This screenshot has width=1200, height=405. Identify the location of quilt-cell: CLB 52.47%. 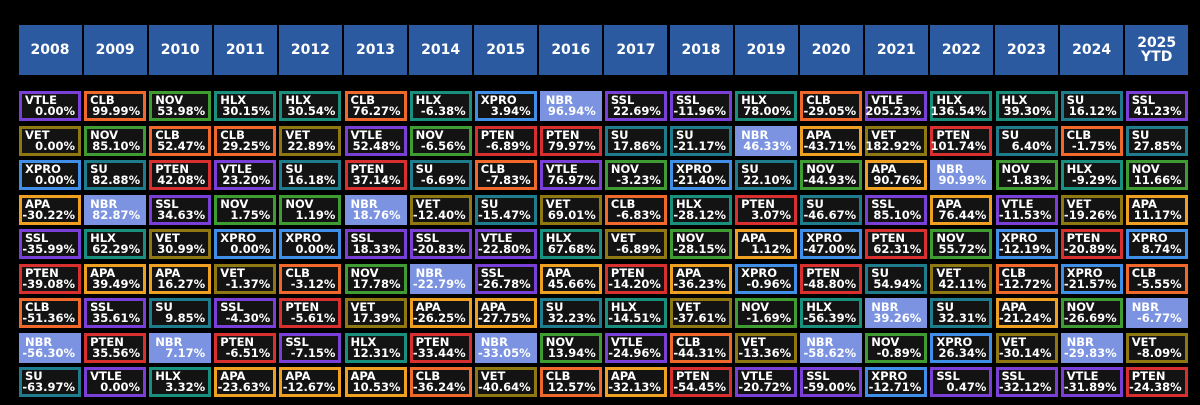
(180, 140).